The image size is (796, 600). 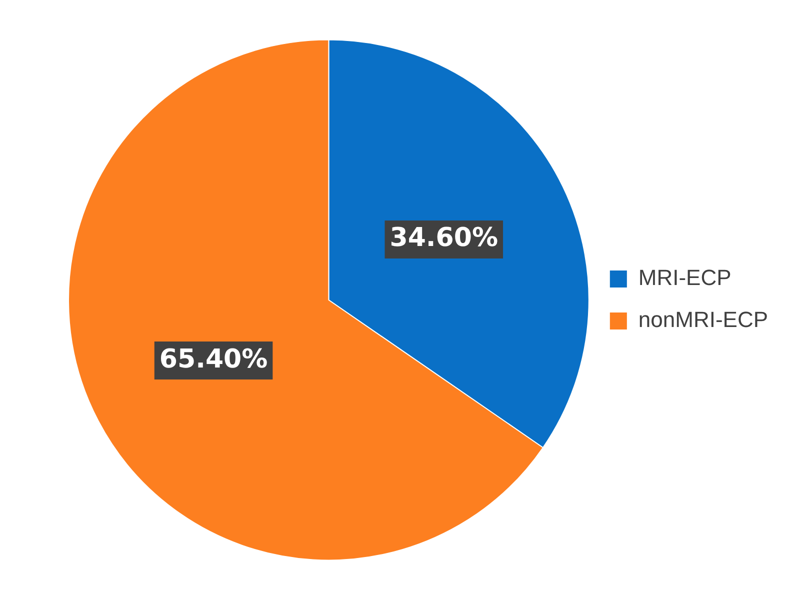 I want to click on data-label: 34.60%, so click(x=444, y=238).